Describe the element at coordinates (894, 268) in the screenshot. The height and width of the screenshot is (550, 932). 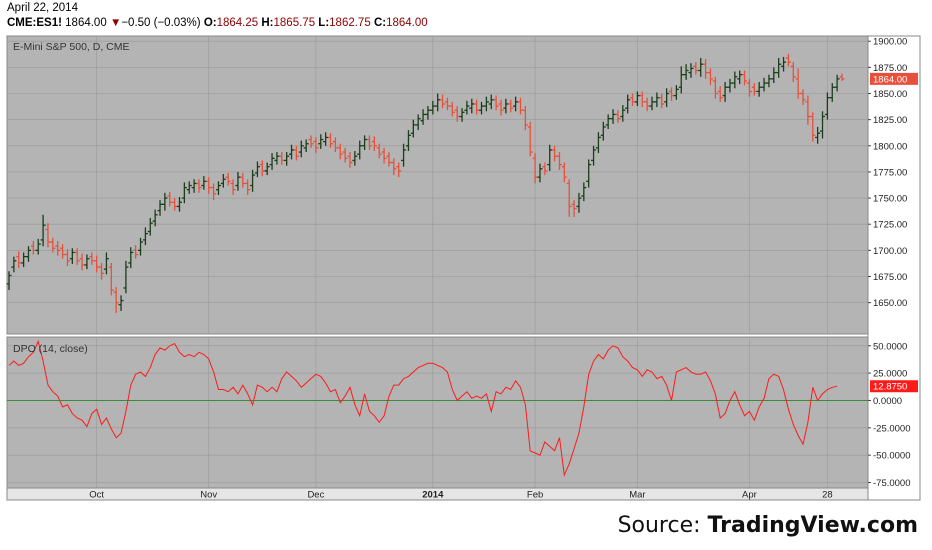
I see `price-axis` at that location.